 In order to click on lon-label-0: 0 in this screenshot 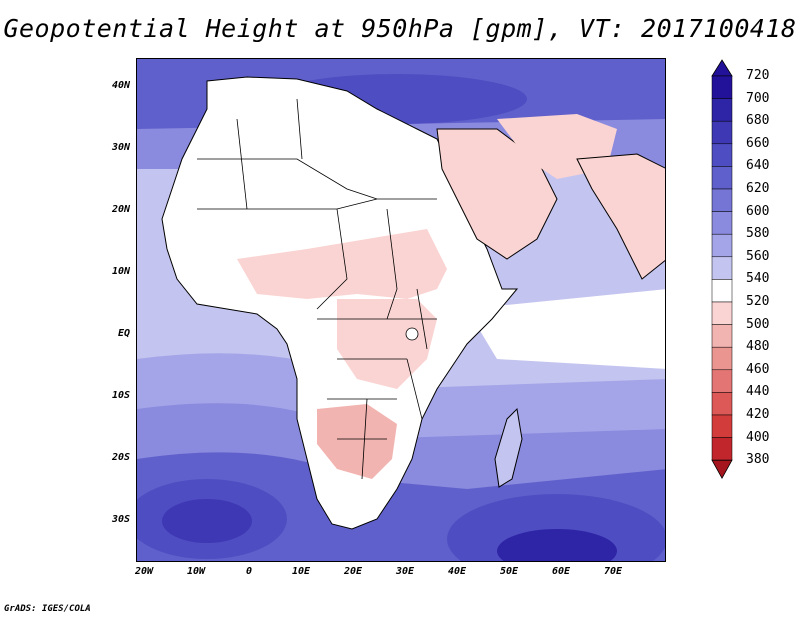, I will do `click(249, 571)`.